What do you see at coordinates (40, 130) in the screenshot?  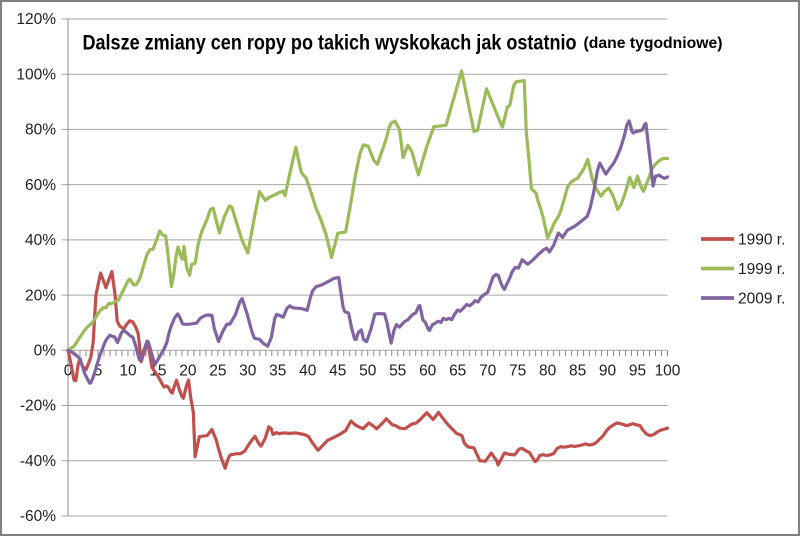 I see `svg-text: 80%` at bounding box center [40, 130].